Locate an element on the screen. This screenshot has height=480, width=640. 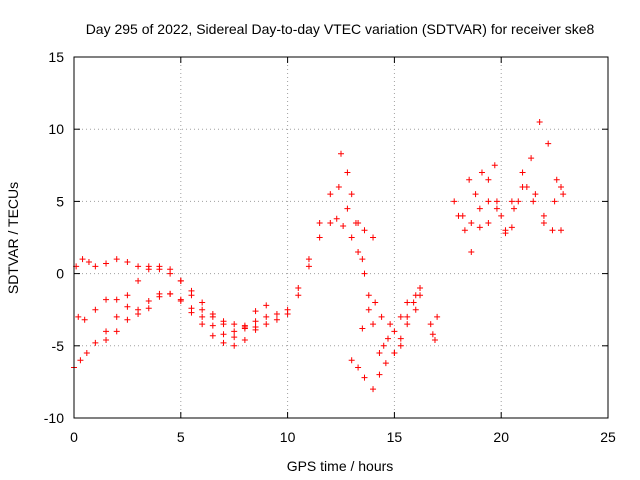
y-tick-label: 5 is located at coordinates (60, 201).